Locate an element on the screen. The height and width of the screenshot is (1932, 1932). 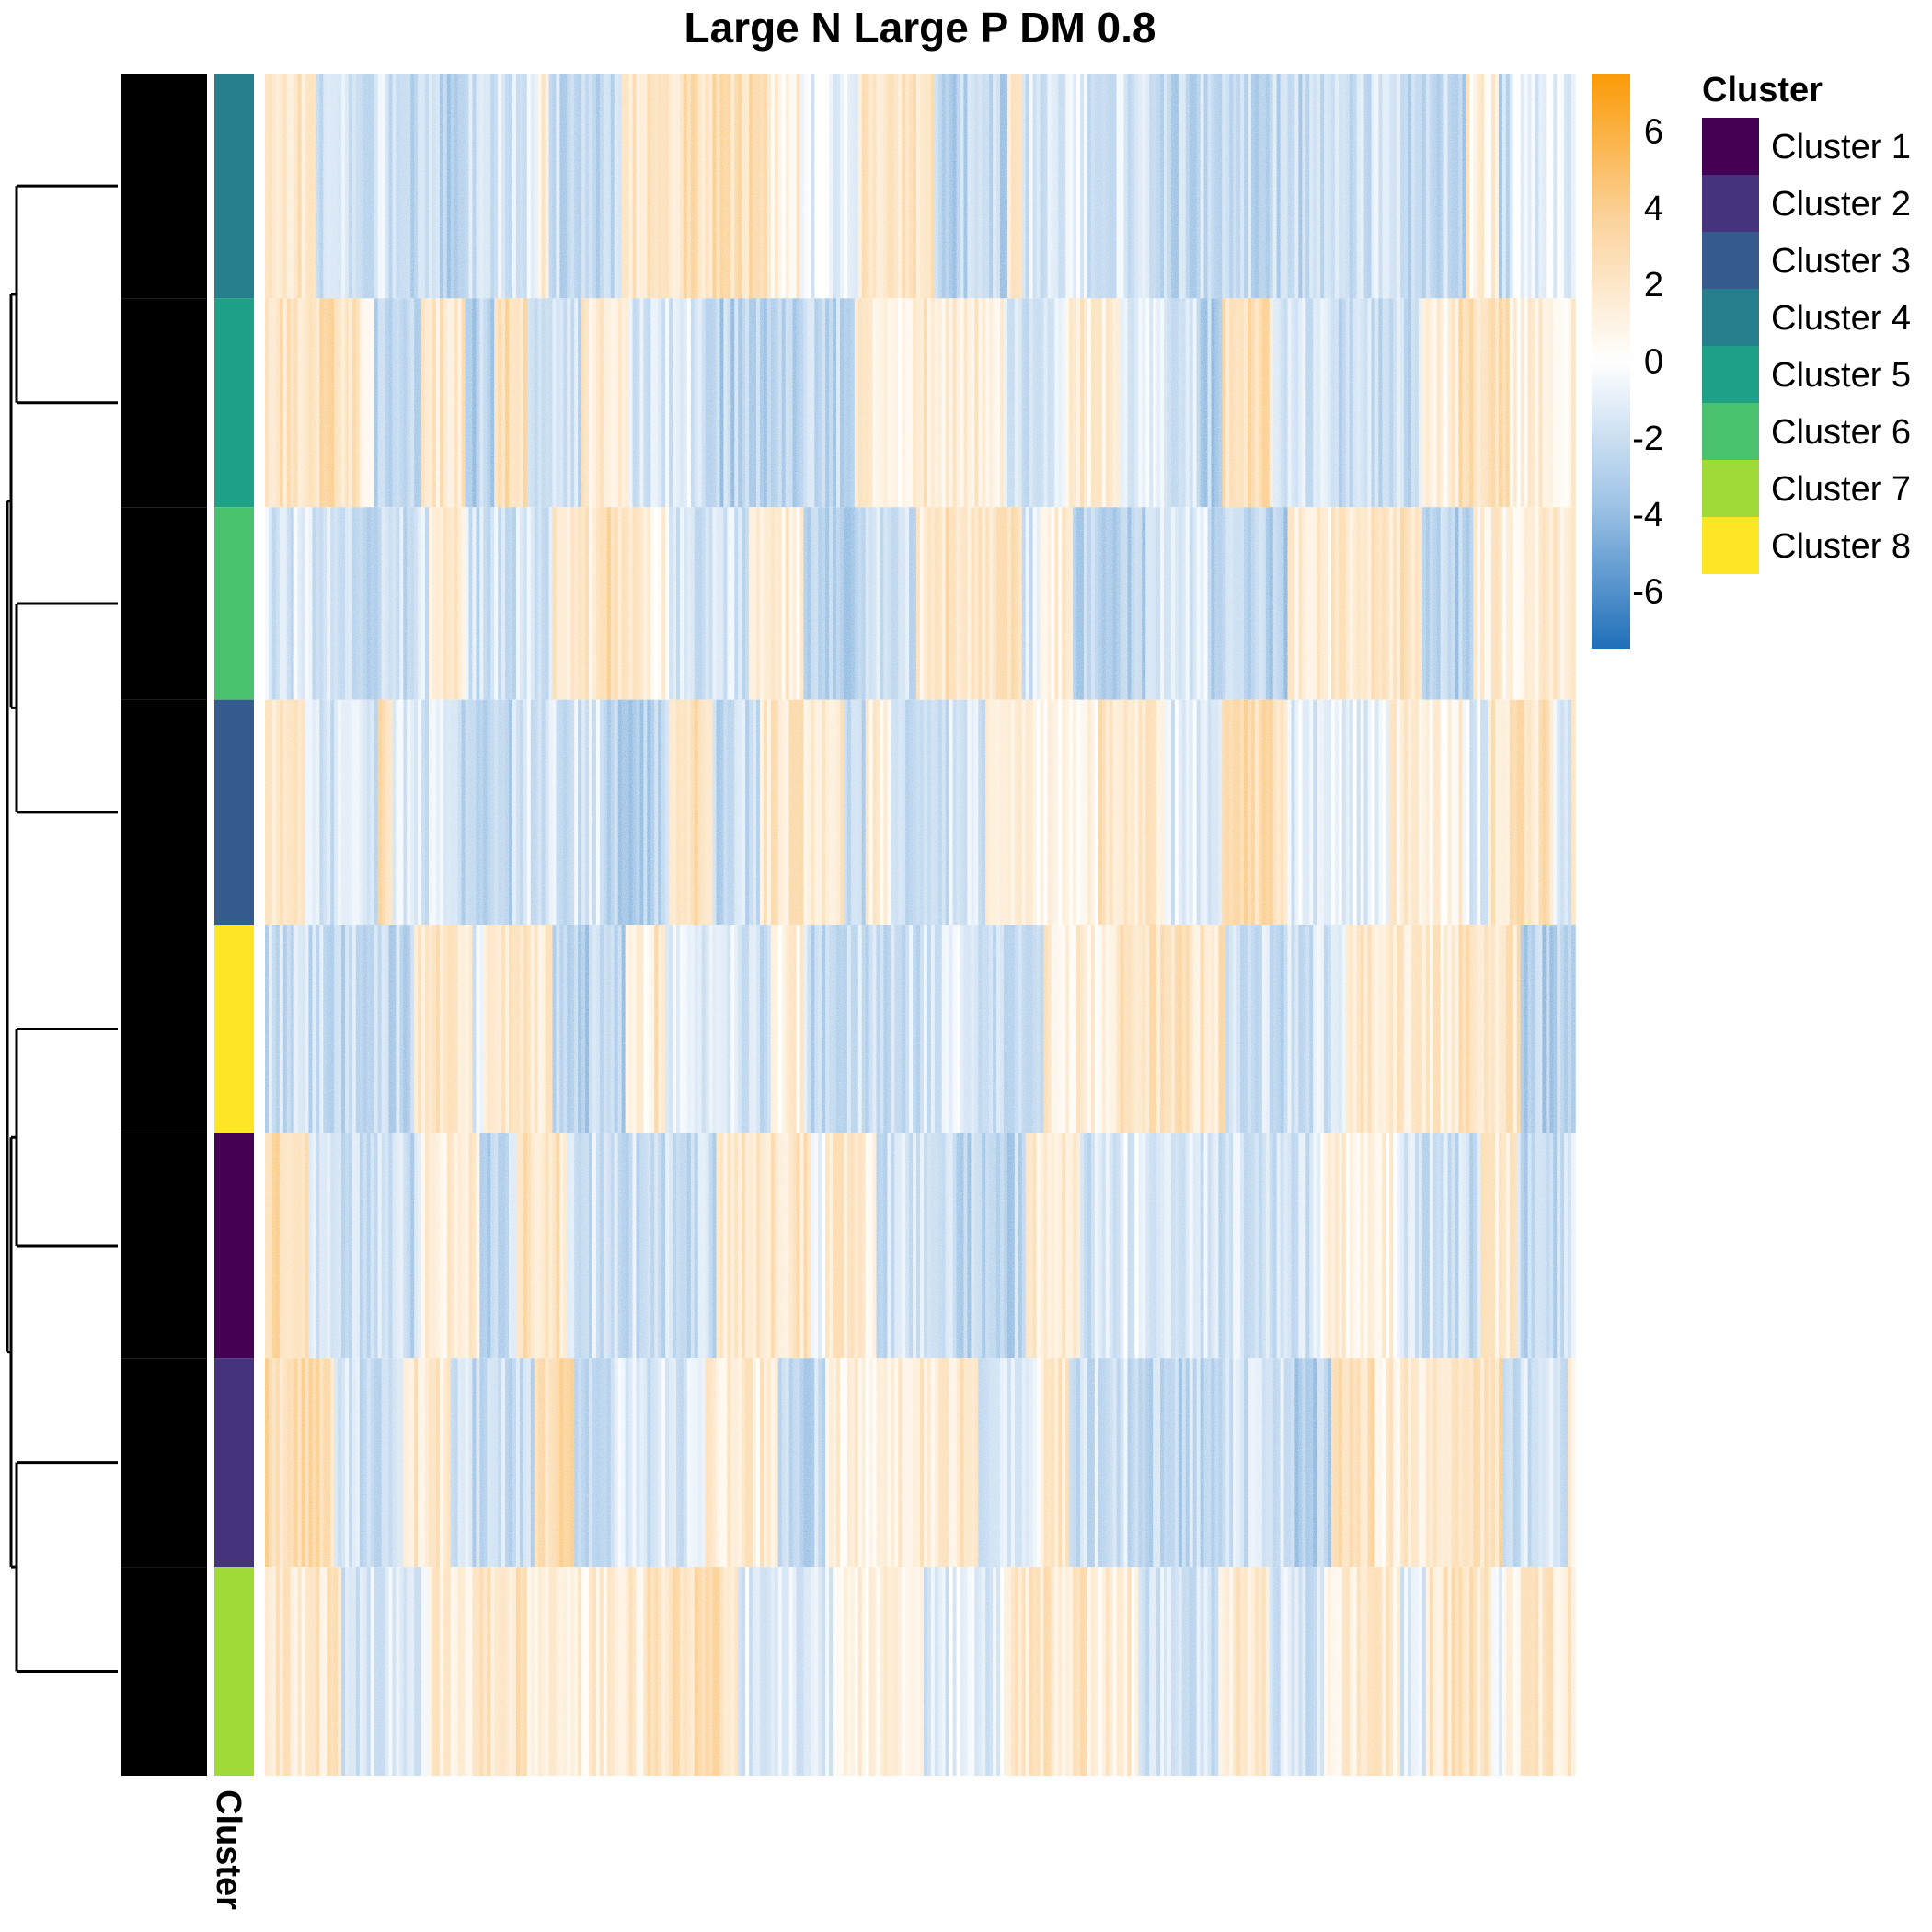
color-scale-tick-label: -6 is located at coordinates (1647, 592).